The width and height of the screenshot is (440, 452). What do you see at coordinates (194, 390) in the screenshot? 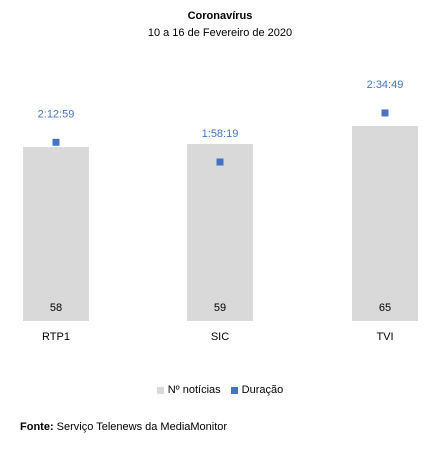
I see `legend-label-noticias: Nº notícias` at bounding box center [194, 390].